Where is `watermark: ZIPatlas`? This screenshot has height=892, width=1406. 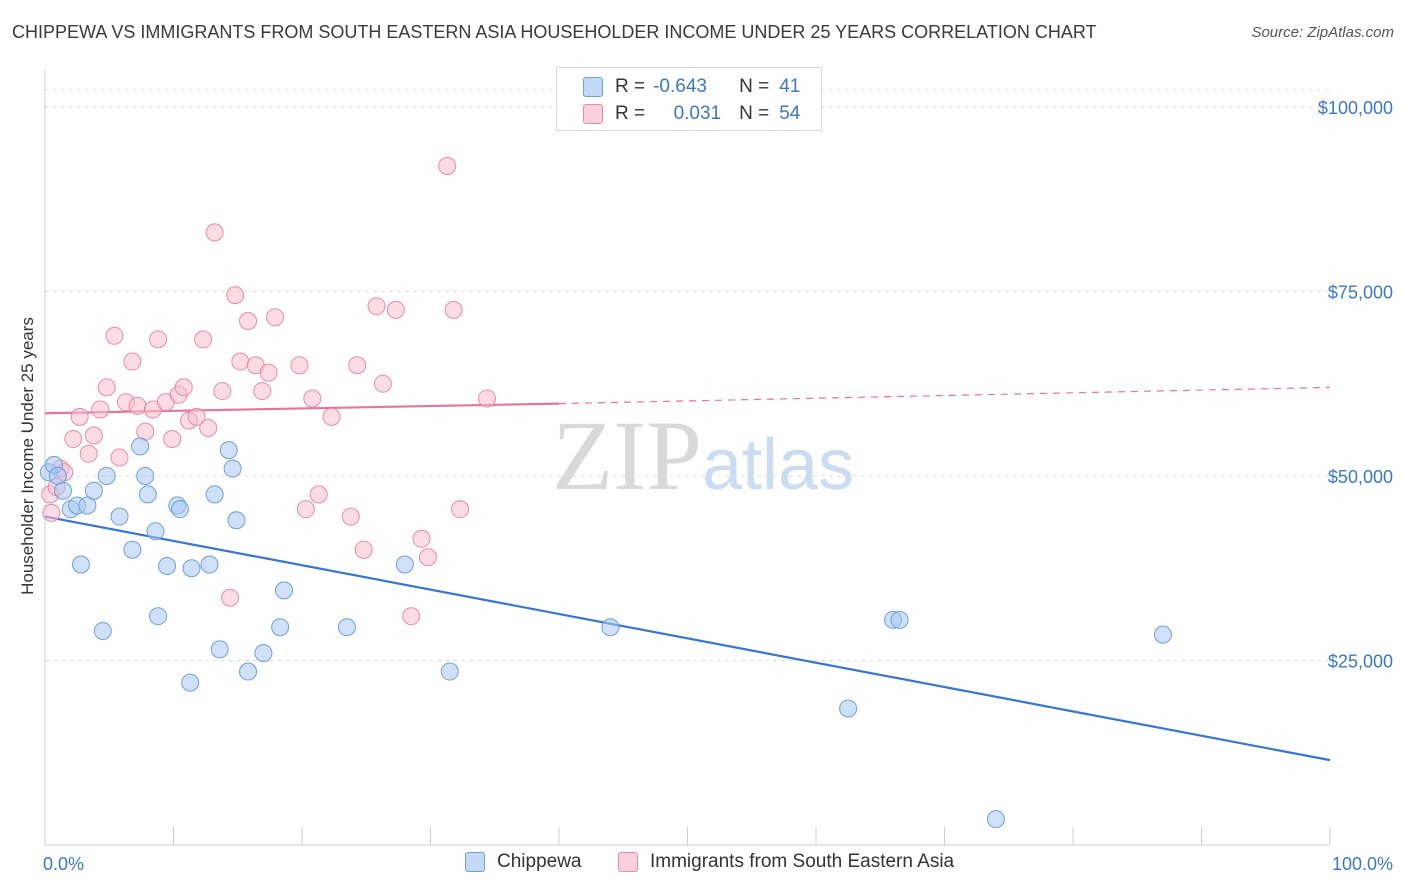 watermark: ZIPatlas is located at coordinates (703, 455).